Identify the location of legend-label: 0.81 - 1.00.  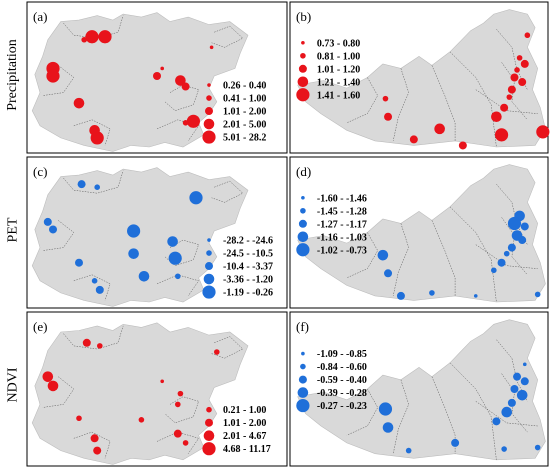
(338, 56).